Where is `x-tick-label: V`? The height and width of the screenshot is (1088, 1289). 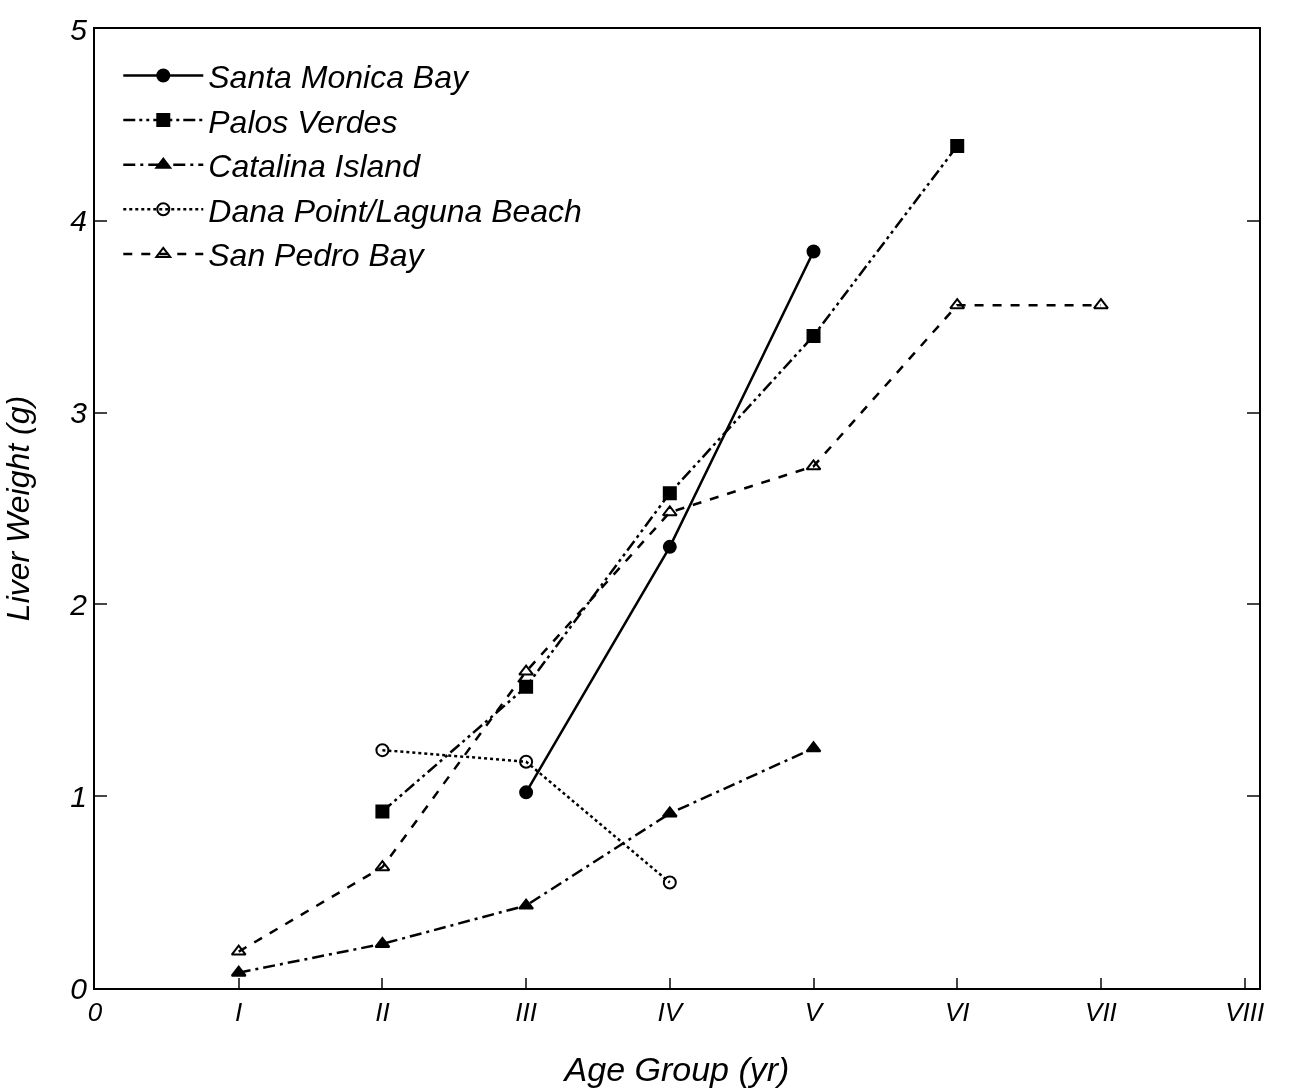
x-tick-label: V is located at coordinates (814, 1012).